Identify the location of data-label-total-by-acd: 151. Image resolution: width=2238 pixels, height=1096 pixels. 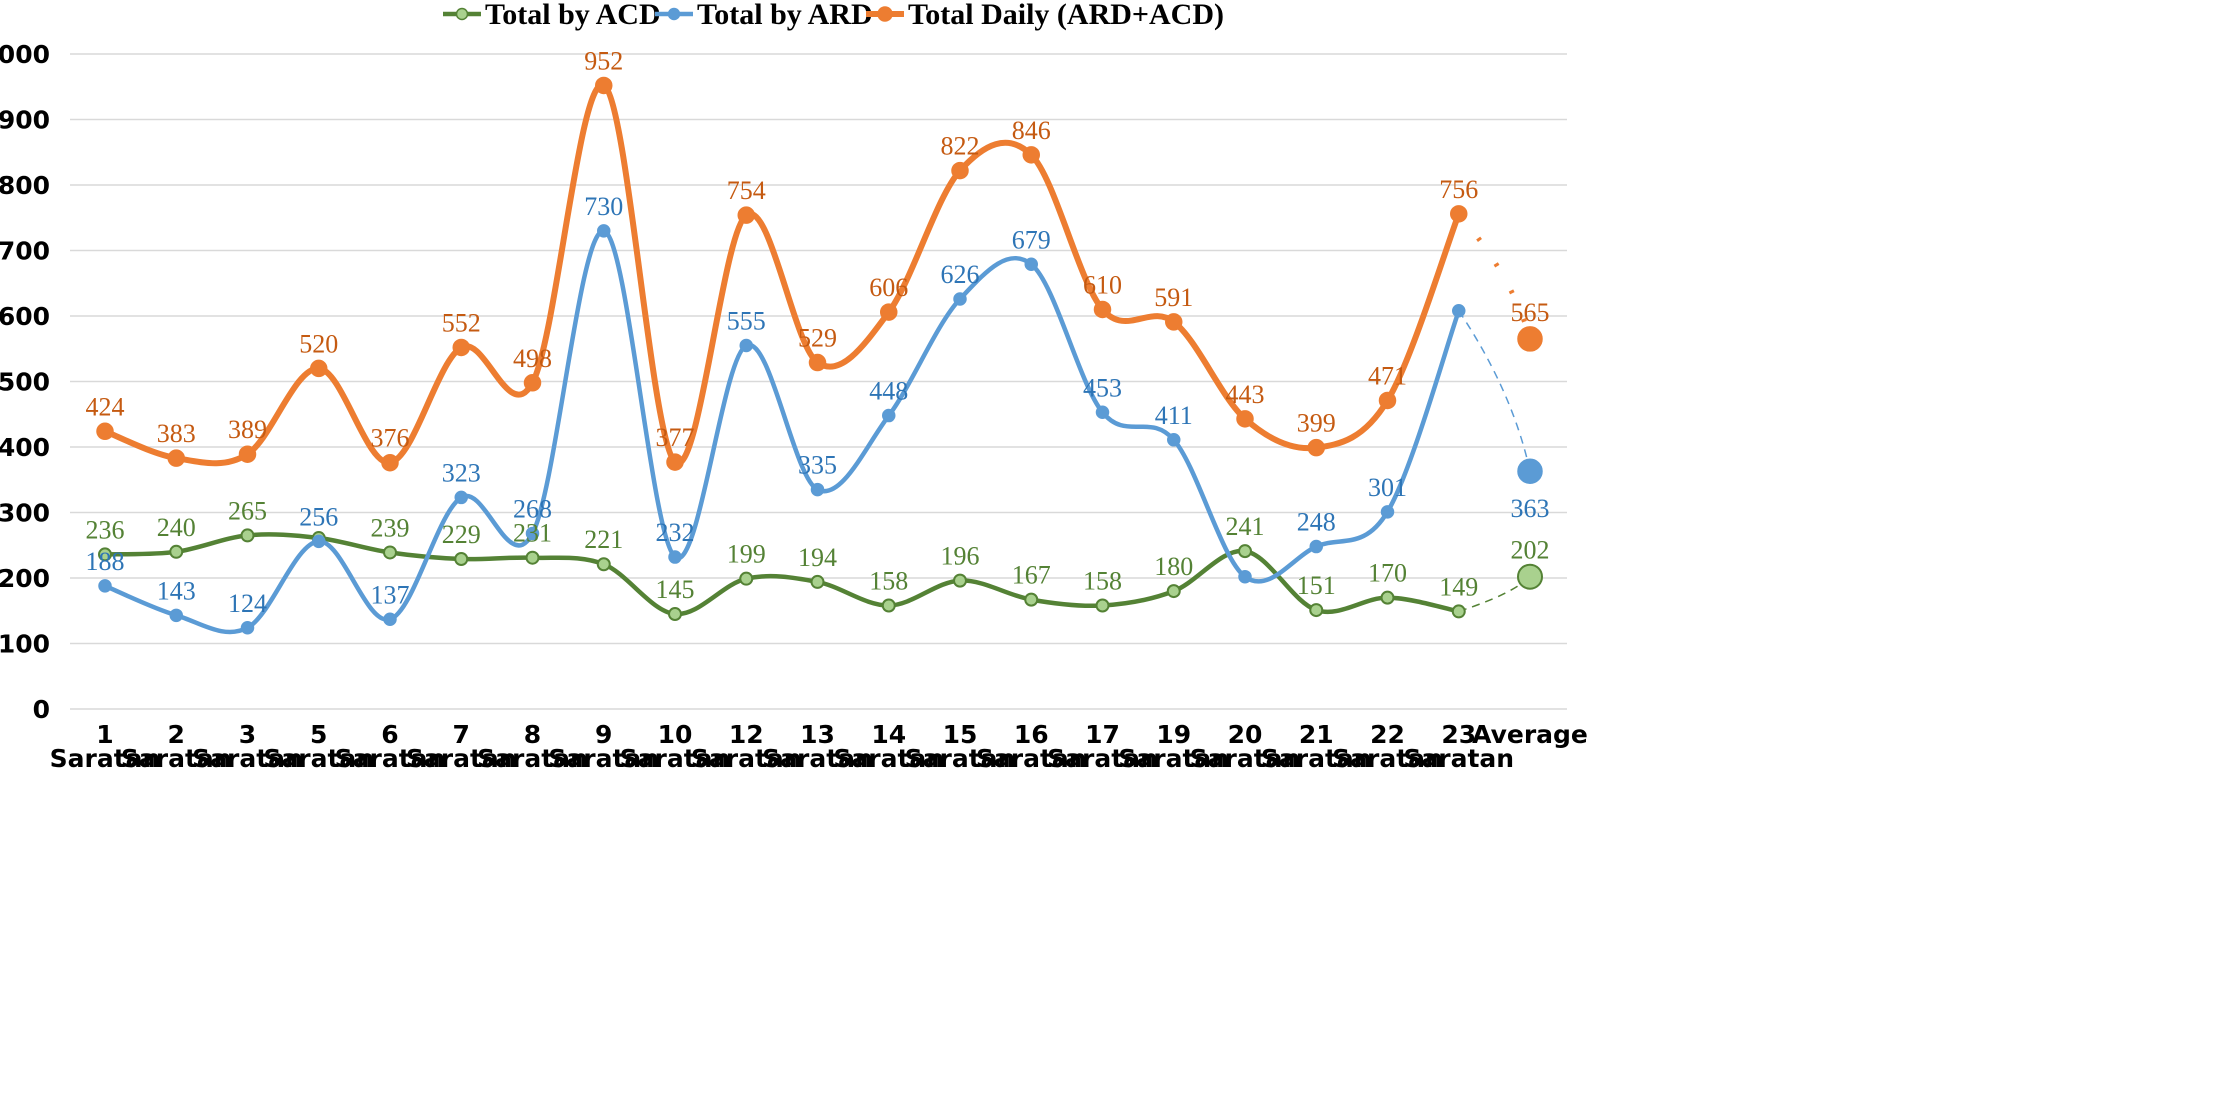
(1316, 585).